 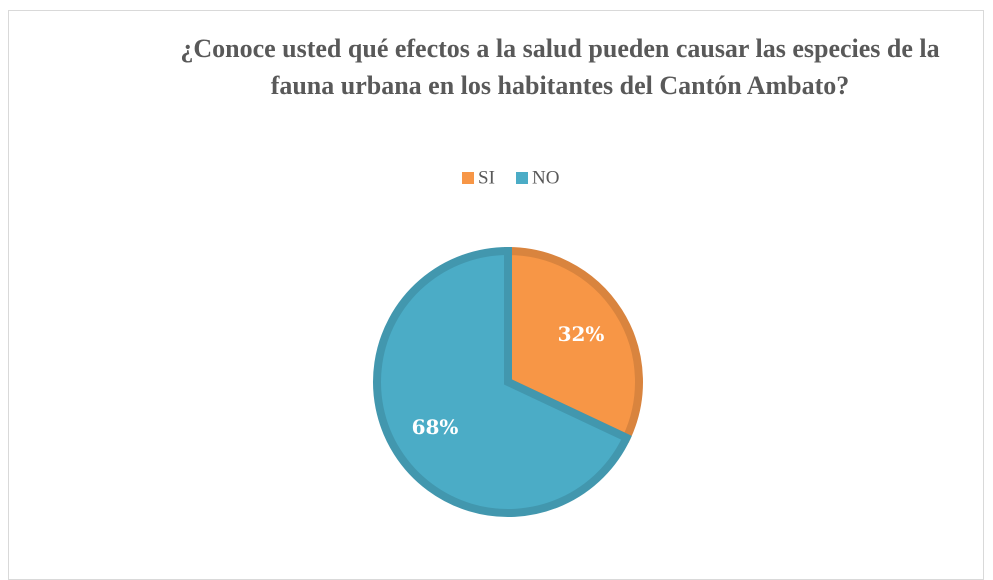 What do you see at coordinates (435, 427) in the screenshot?
I see `data-label: 68%` at bounding box center [435, 427].